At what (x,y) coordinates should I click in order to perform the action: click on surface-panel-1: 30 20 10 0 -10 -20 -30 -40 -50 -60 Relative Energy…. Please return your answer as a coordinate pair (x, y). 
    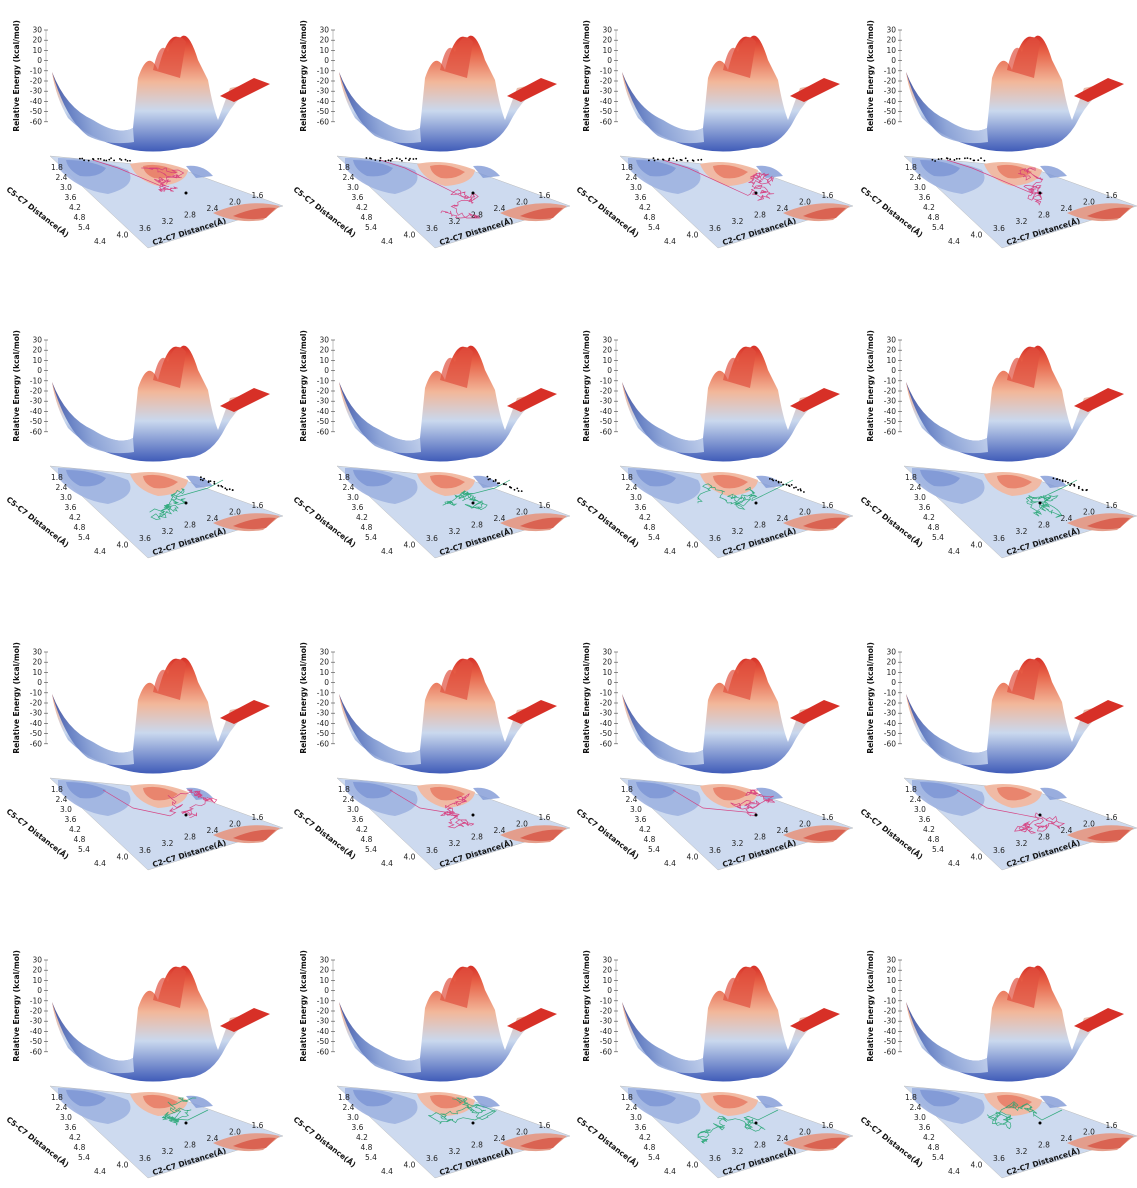
    Looking at the image, I should click on (146, 133).